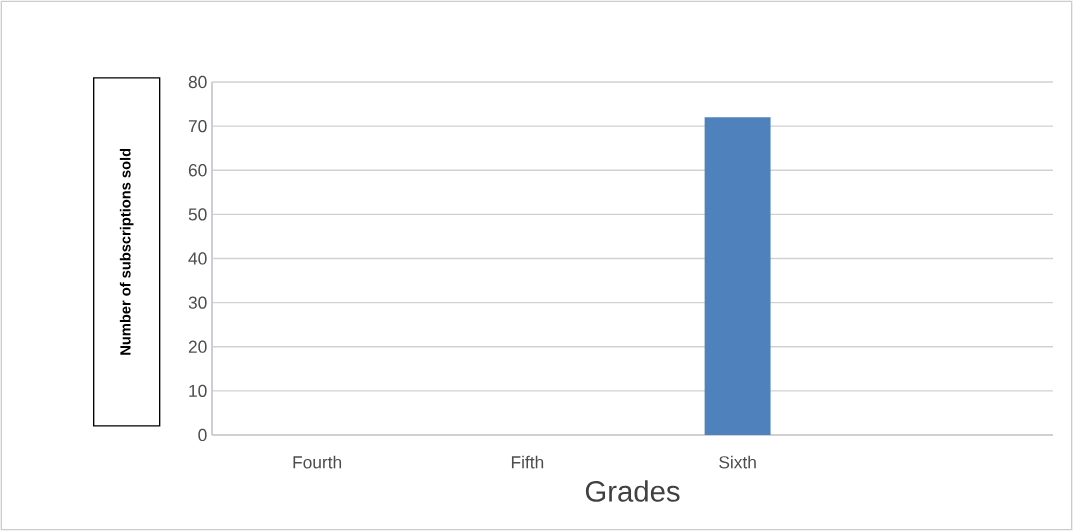 This screenshot has width=1073, height=531. What do you see at coordinates (197, 214) in the screenshot?
I see `y-tick-label: 50` at bounding box center [197, 214].